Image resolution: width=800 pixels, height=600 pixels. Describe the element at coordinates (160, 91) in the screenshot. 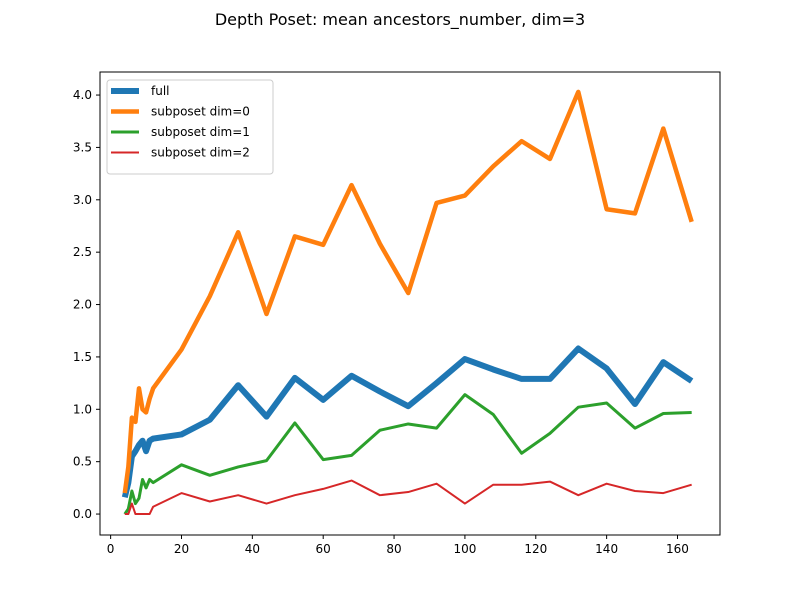

I see `legend-label: full` at that location.